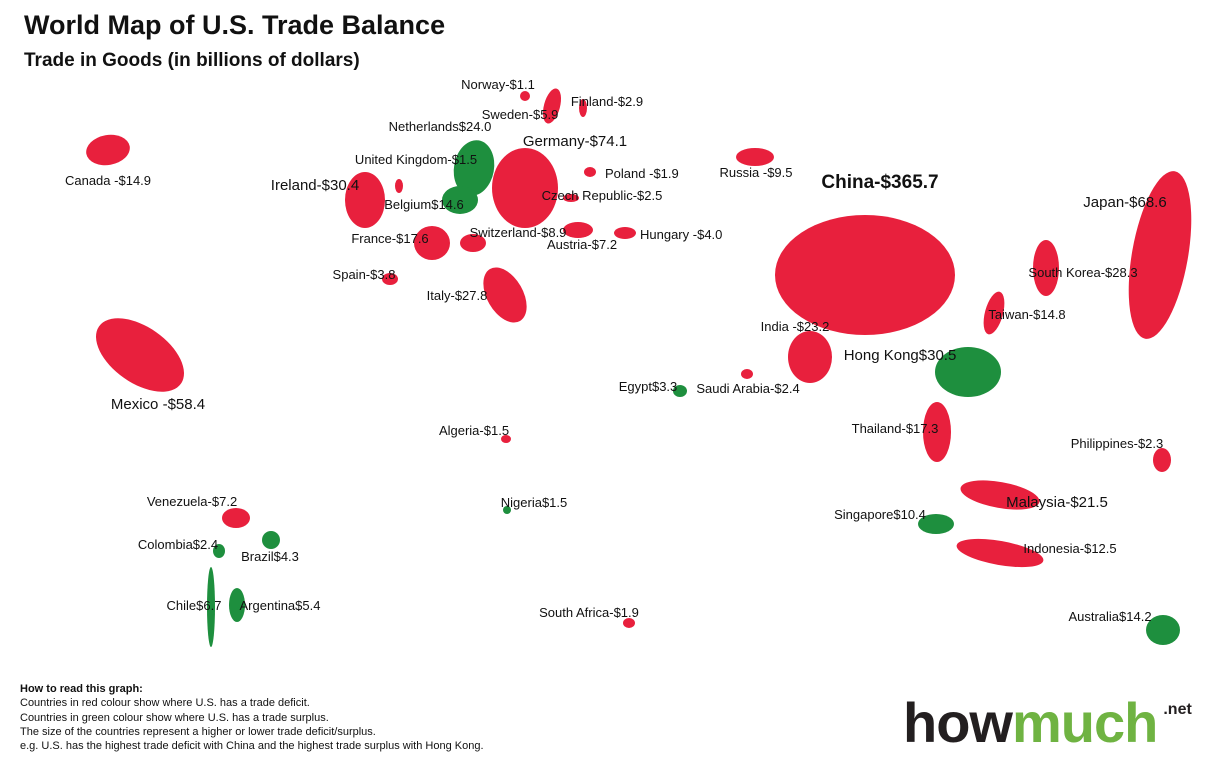 This screenshot has height=770, width=1225. I want to click on country-value: -$8.9, so click(551, 232).